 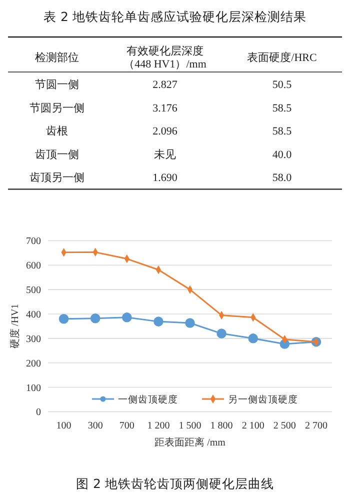 What do you see at coordinates (158, 426) in the screenshot?
I see `x-tick-label: 1 200` at bounding box center [158, 426].